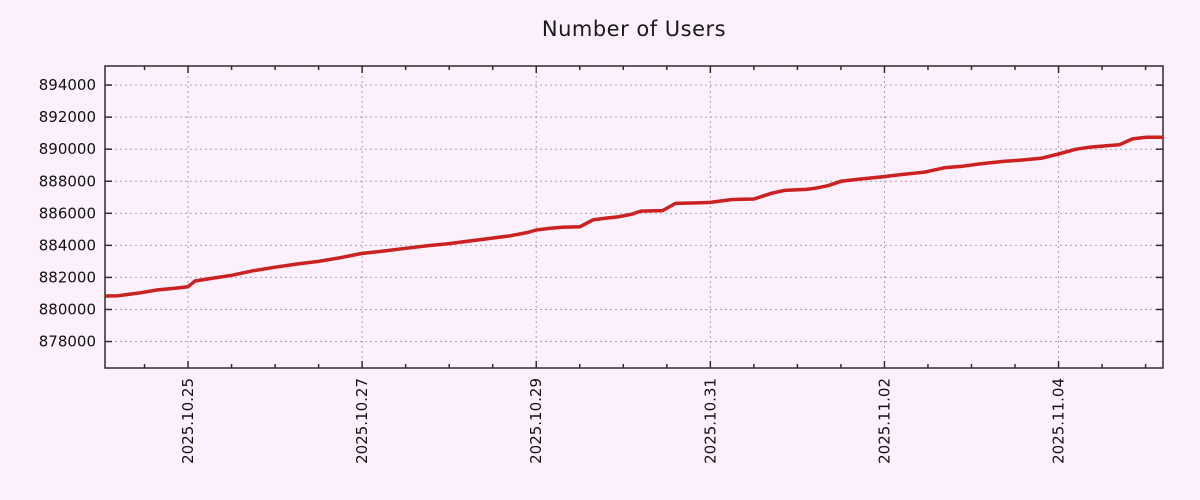  What do you see at coordinates (67, 277) in the screenshot?
I see `y-tick-label: 882000` at bounding box center [67, 277].